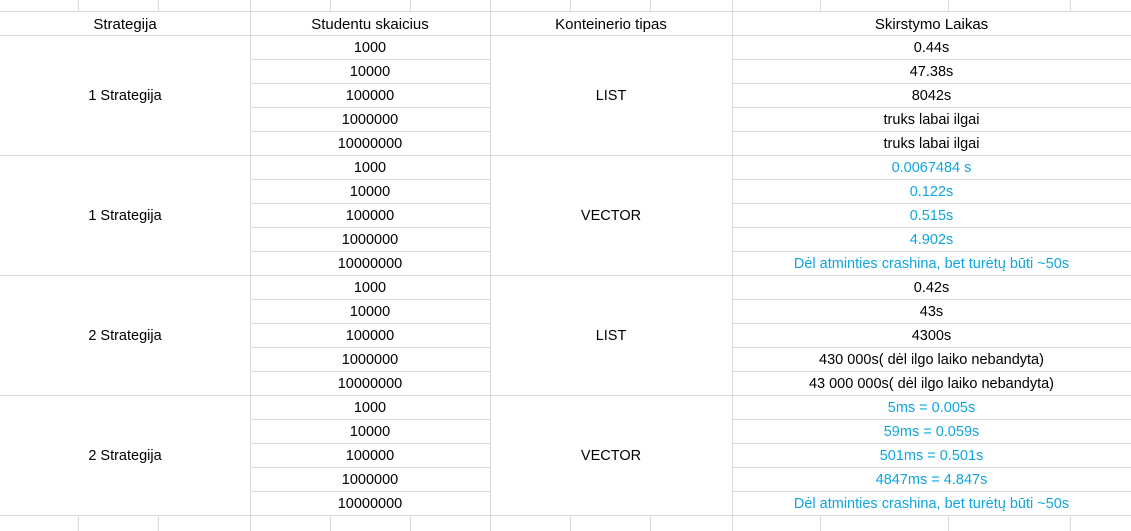 This screenshot has height=531, width=1131. I want to click on time-cell: 0.44s, so click(931, 47).